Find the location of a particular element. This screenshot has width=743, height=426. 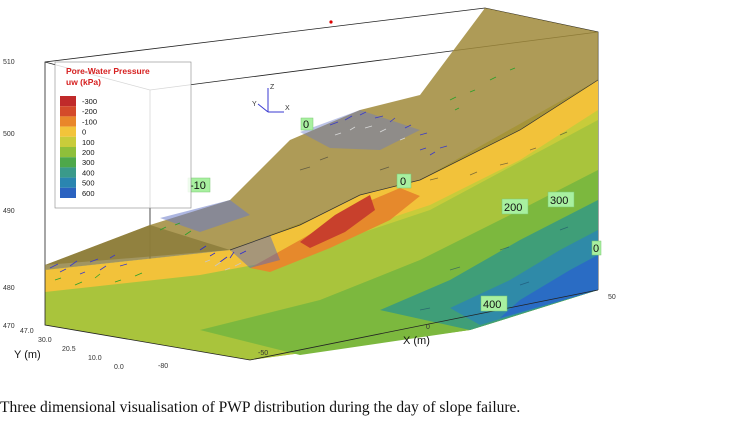

x-axis: -80 -50 0 50 X (m) is located at coordinates (387, 332).